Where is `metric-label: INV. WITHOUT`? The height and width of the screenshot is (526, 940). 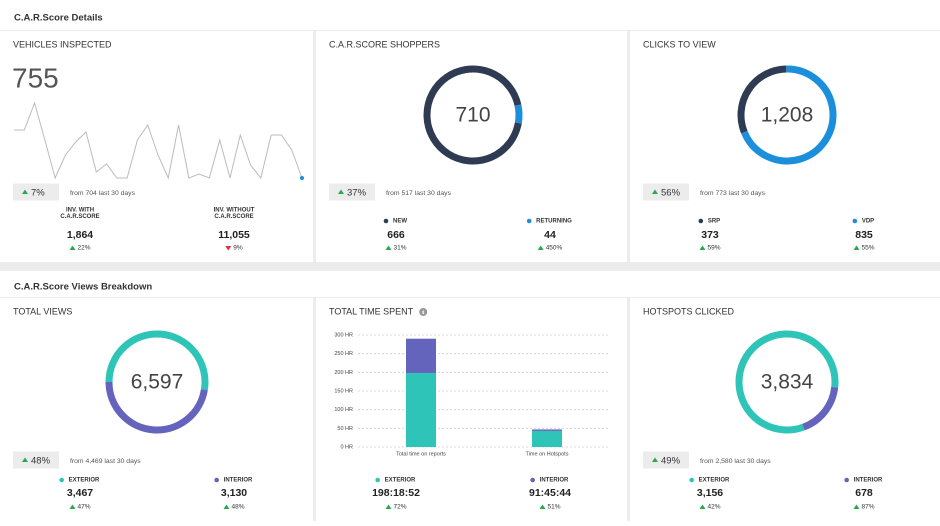
metric-label: INV. WITHOUT is located at coordinates (234, 211).